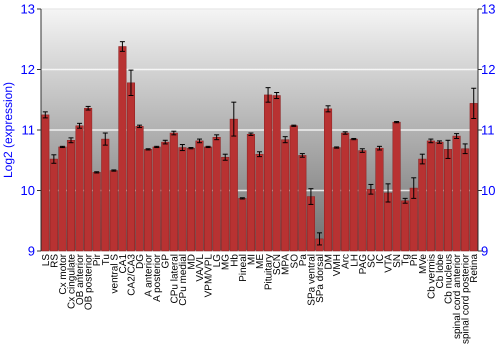  I want to click on x-tick-label: Arc, so click(346, 261).